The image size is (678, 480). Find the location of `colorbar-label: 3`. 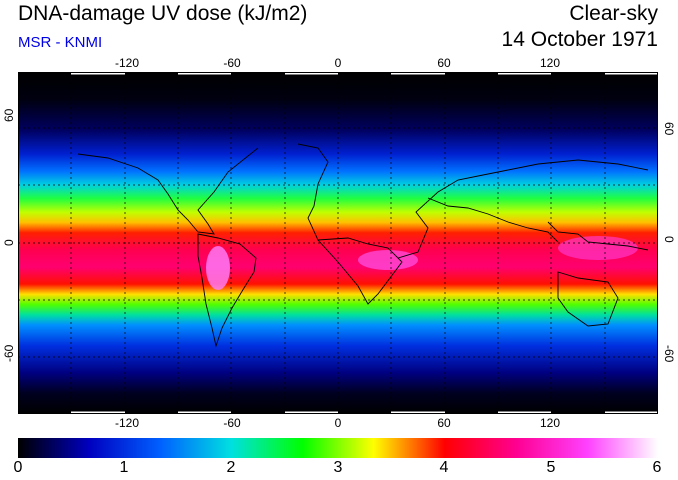

colorbar-label: 3 is located at coordinates (338, 467).